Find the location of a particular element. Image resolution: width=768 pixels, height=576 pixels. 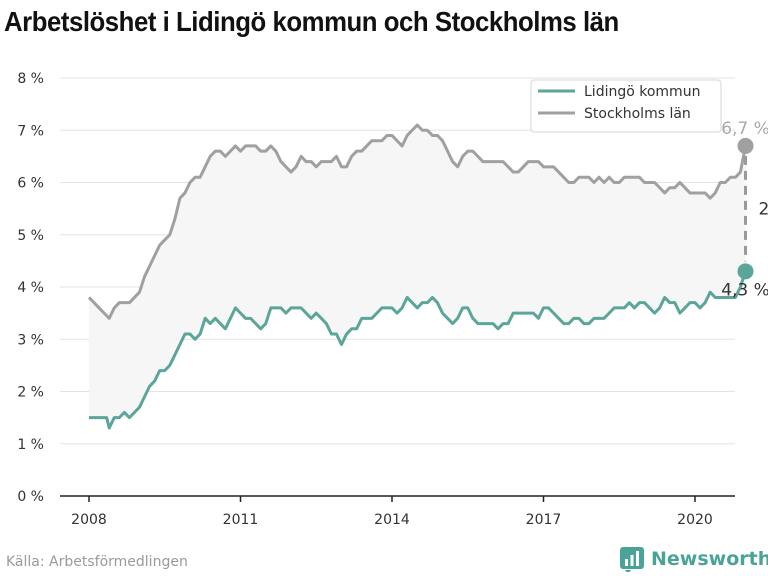

y-axis-ticks: 0 % 1 % 2 % 3 % 4 % 5 % 6 % 7 % 8 % is located at coordinates (30, 288).